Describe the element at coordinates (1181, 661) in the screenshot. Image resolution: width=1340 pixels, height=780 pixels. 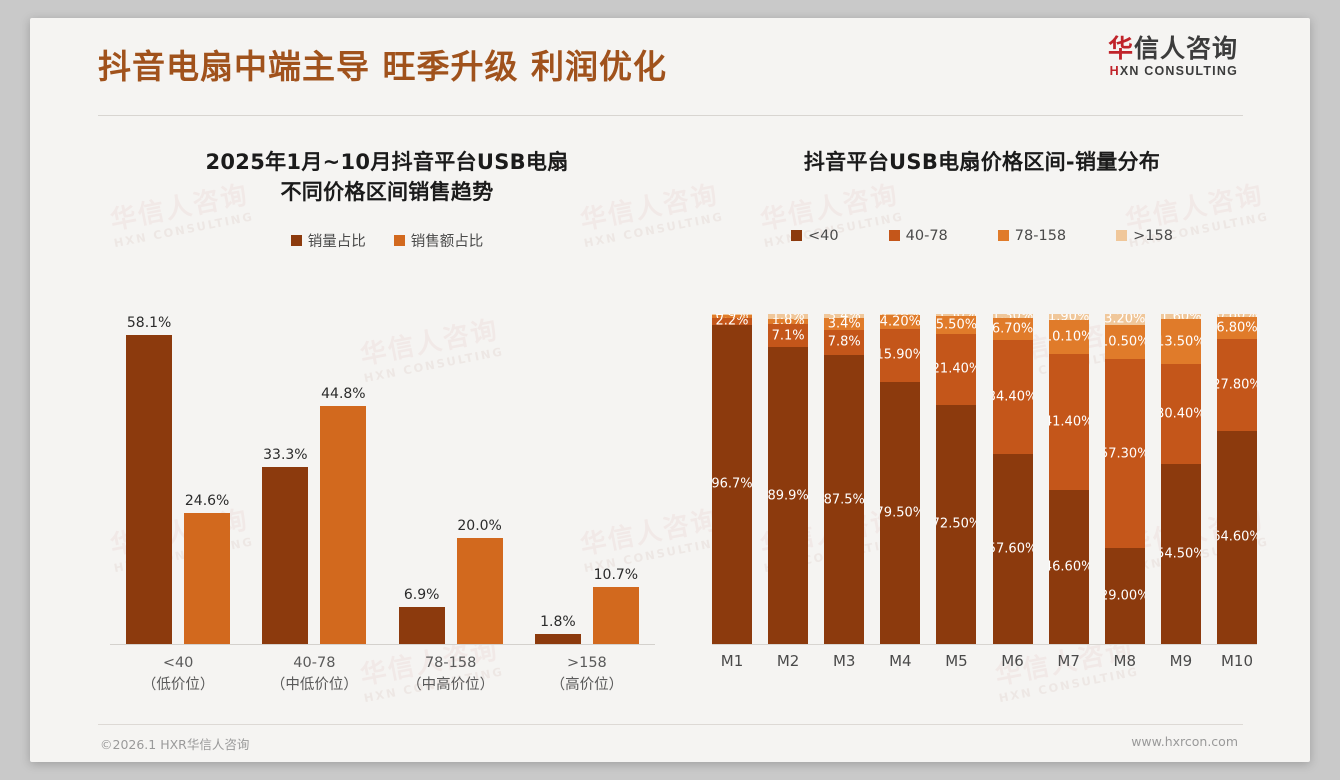
I see `x-tick-label: M9` at that location.